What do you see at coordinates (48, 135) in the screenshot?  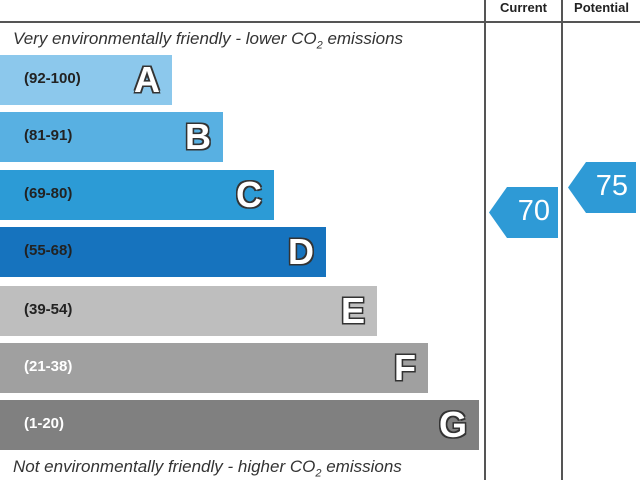 I see `band-range: (81-91)` at bounding box center [48, 135].